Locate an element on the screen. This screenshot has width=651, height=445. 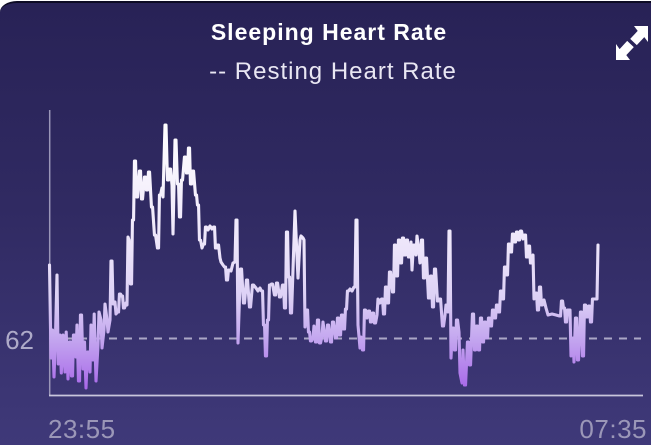
svg-text: 62 is located at coordinates (19, 340).